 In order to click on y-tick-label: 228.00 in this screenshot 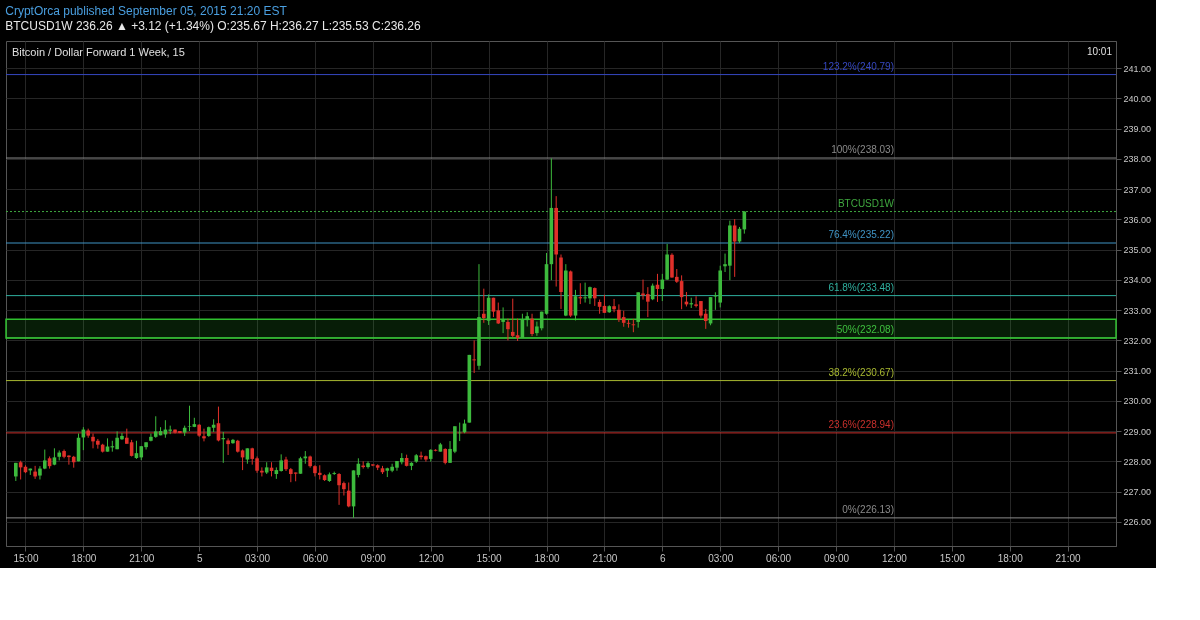, I will do `click(1137, 461)`.